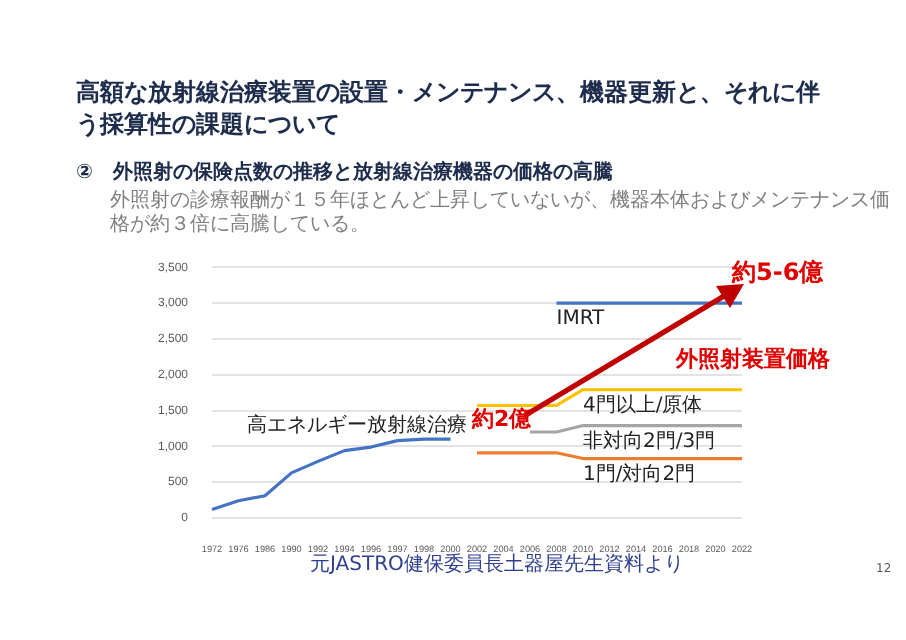 This screenshot has height=640, width=906. What do you see at coordinates (449, 108) in the screenshot?
I see `chart-title: 高額な放射線治療装置の設置・メンテナンス、機器更新と、それに伴う採算性の課題について` at bounding box center [449, 108].